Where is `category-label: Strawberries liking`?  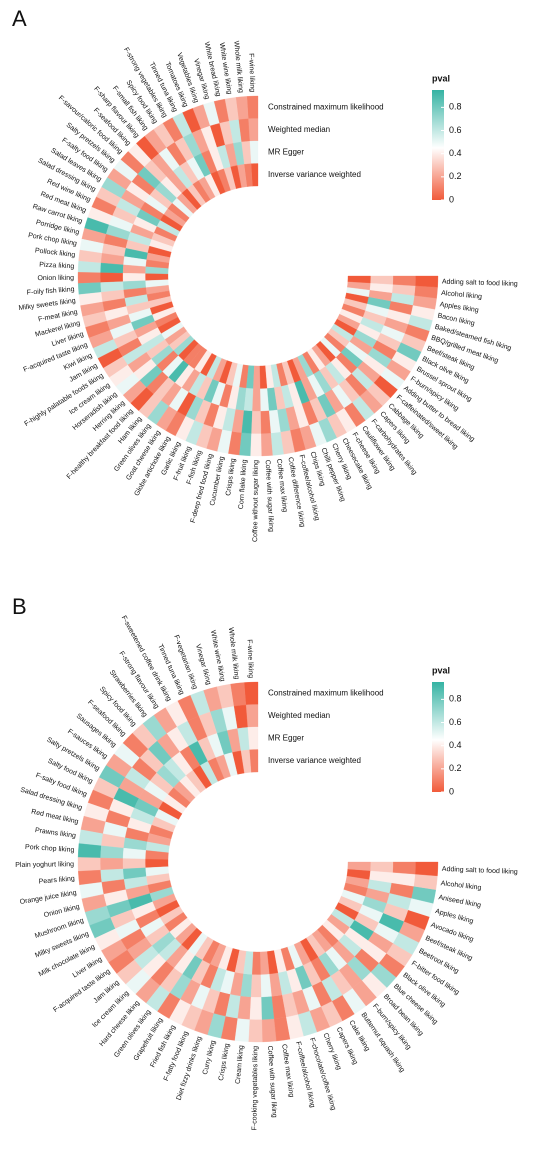
category-label: Strawberries liking is located at coordinates (128, 694).